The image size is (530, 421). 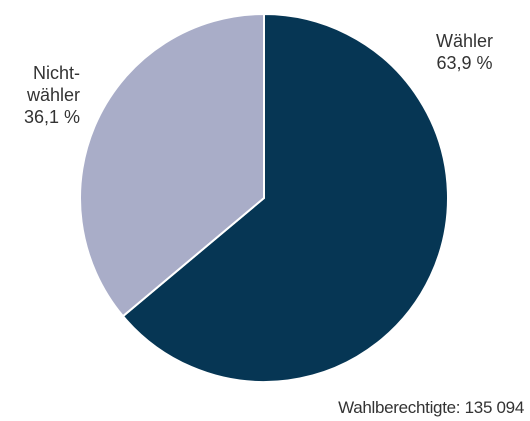 I want to click on value-label: 36,1 %, so click(x=51, y=117).